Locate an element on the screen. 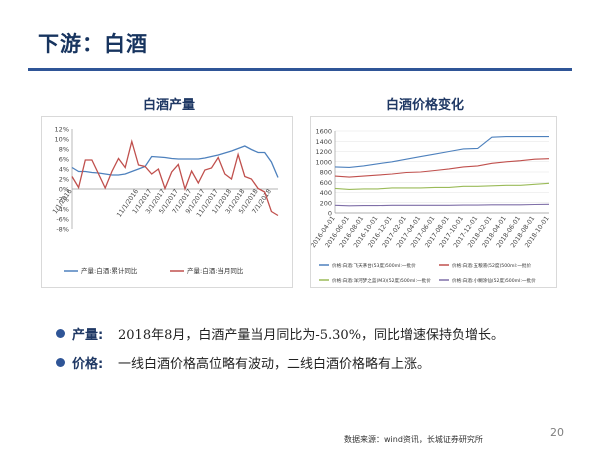  y-tick-label: 6% is located at coordinates (64, 160).